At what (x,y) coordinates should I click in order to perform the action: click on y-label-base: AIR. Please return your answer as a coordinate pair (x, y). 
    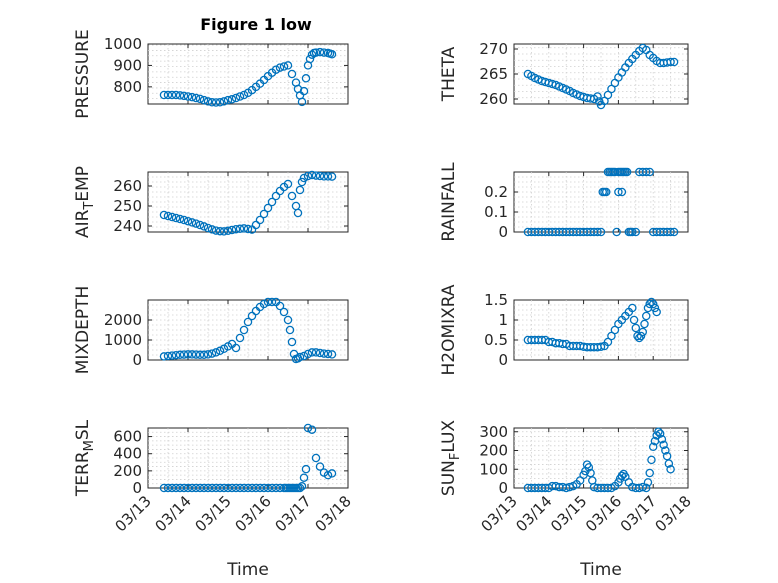
    Looking at the image, I should click on (83, 223).